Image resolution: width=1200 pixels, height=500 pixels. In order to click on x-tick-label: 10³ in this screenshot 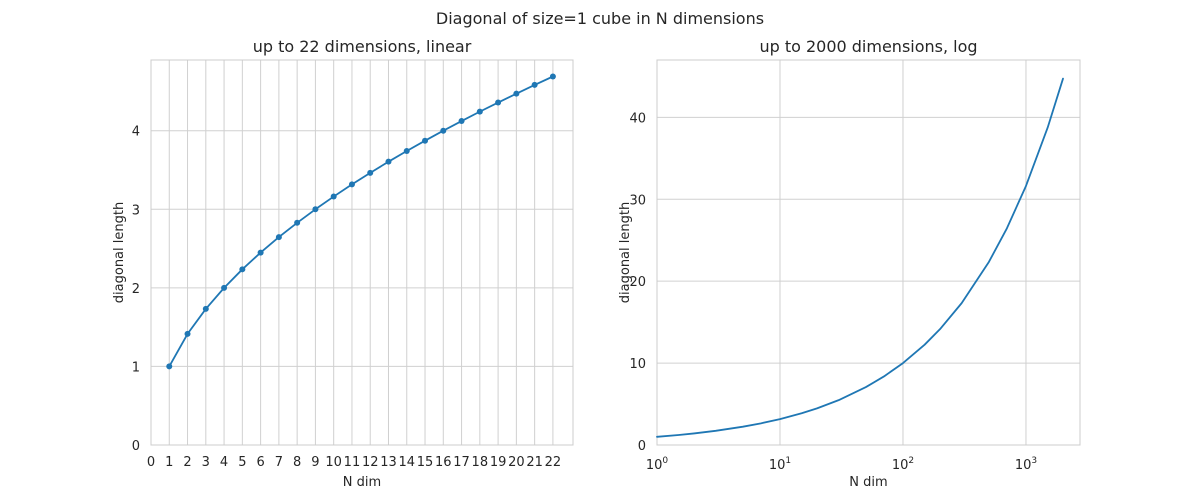, I will do `click(1026, 464)`.